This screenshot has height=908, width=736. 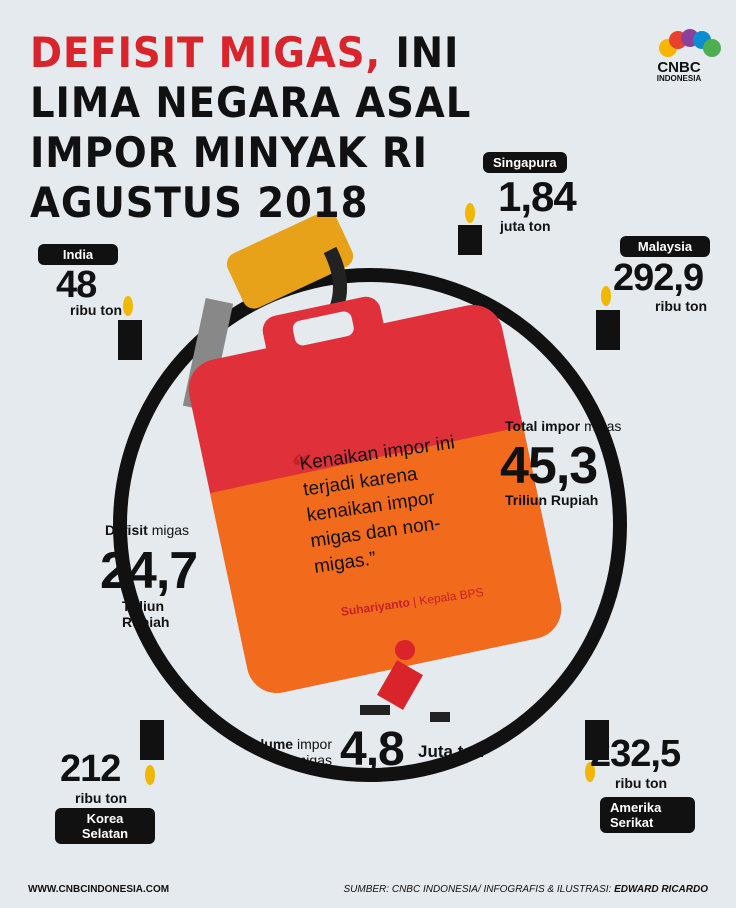 I want to click on country-name: Malaysia, so click(x=665, y=246).